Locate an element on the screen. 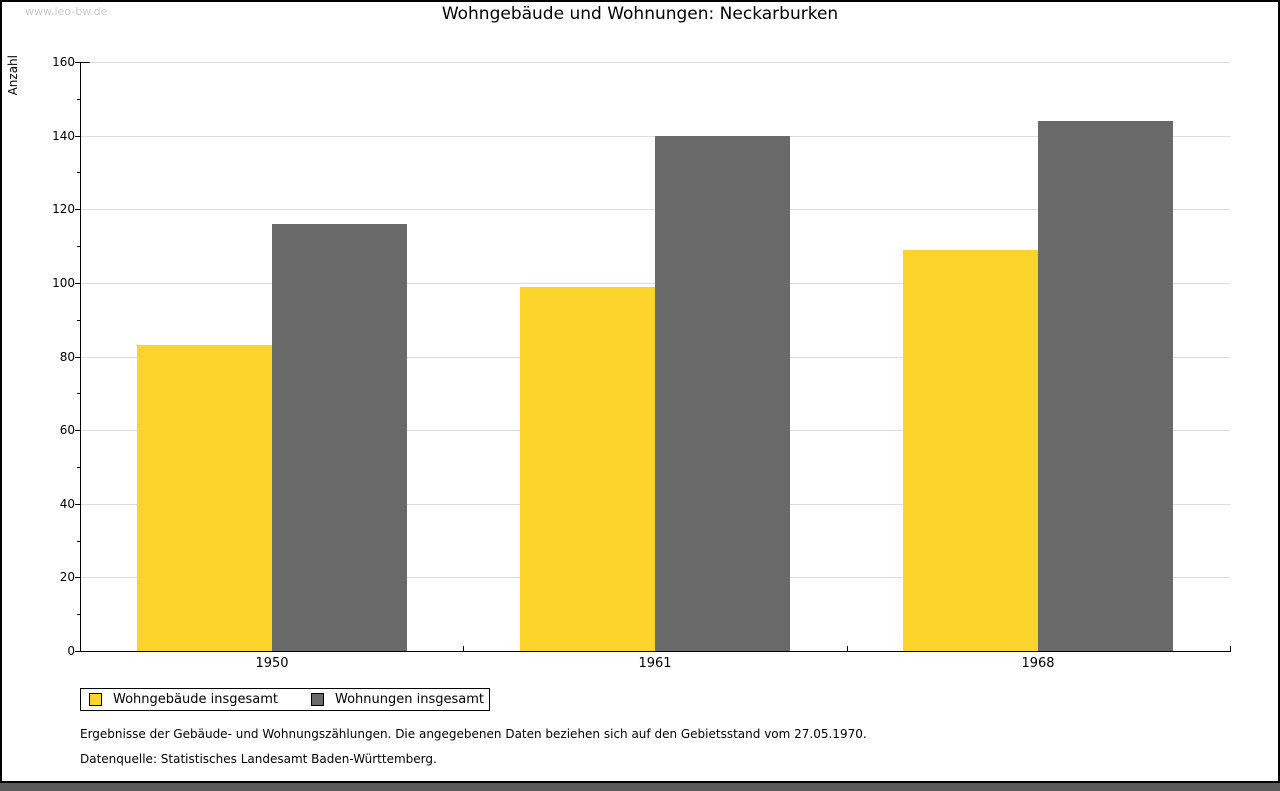 This screenshot has height=791, width=1280. bar-wohngebaeude-1950 is located at coordinates (204, 498).